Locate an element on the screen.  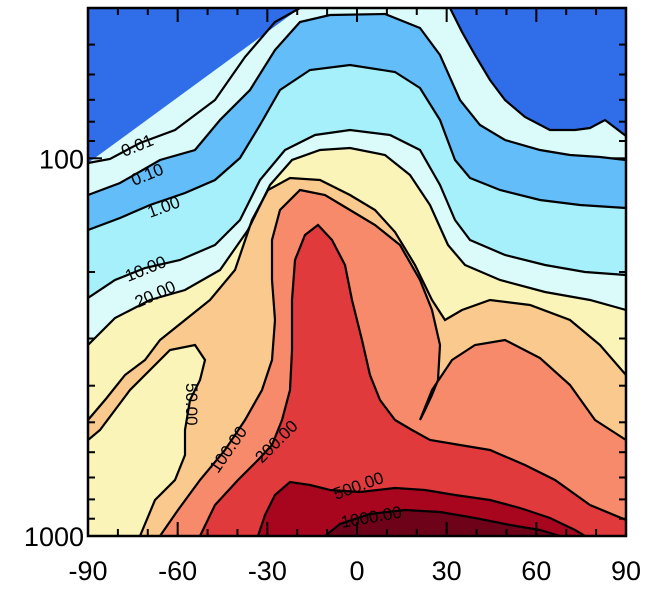
contour-line-1000.00 is located at coordinates (442, 522).